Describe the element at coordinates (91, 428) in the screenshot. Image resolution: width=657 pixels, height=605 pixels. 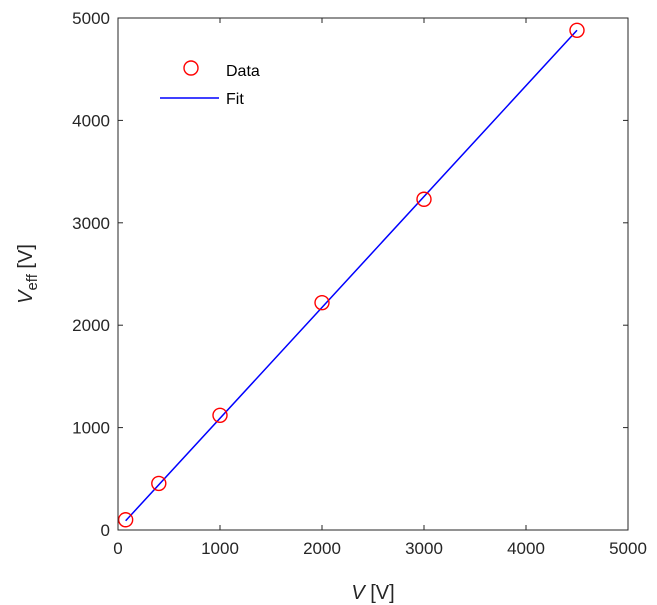
I see `y-tick-label: 1000` at that location.